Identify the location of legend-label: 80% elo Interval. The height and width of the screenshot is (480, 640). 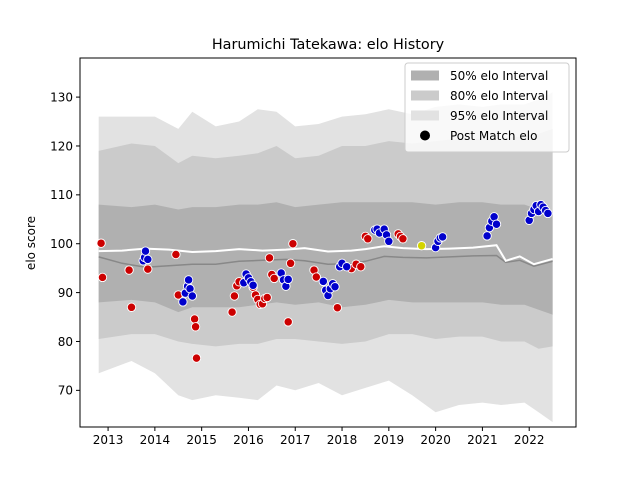
(499, 96).